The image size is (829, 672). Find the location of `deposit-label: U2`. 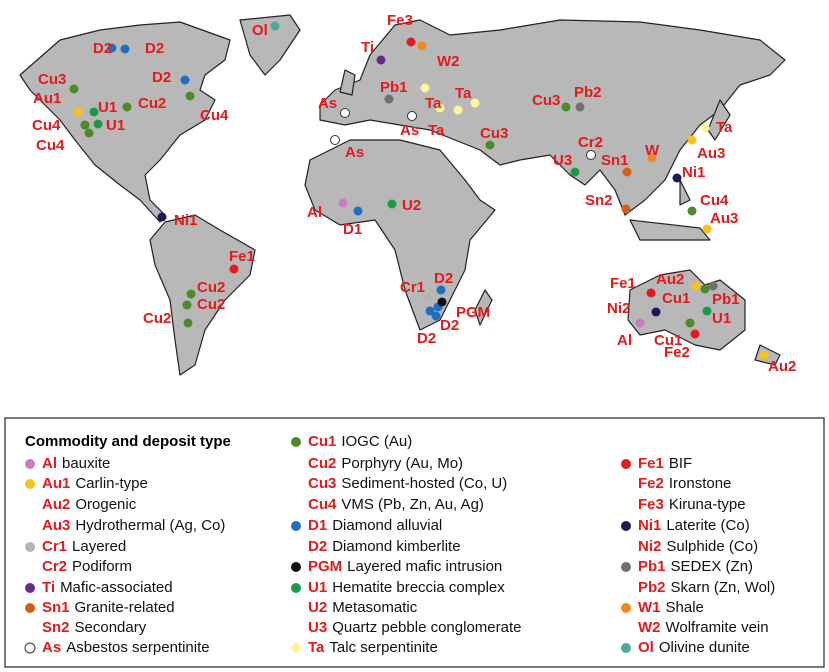

deposit-label: U2 is located at coordinates (411, 205).